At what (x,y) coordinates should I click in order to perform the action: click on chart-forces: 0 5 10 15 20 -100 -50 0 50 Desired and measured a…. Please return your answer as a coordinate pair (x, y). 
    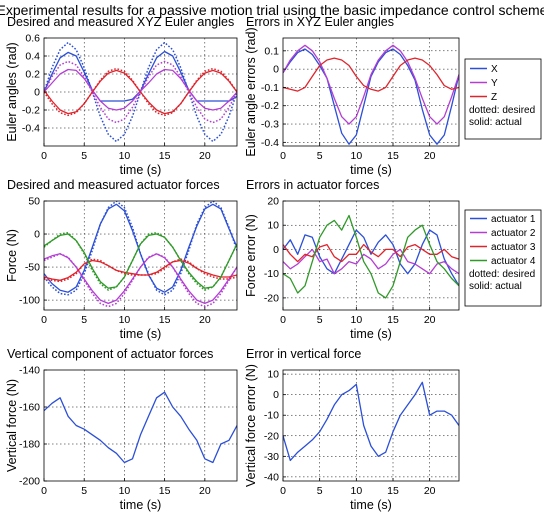
    Looking at the image, I should click on (121, 259).